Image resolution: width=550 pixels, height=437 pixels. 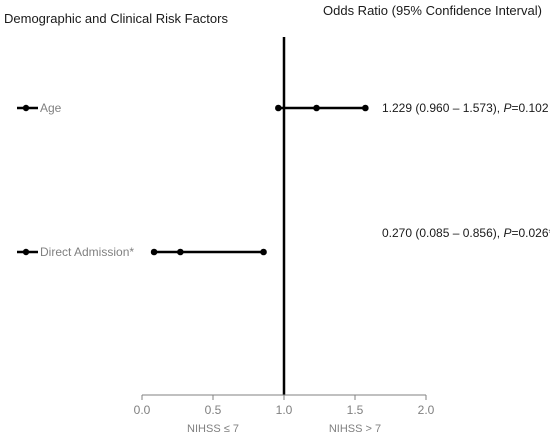 I want to click on result-text: 0.270 (0.085 – 0.856), P=0.026*, so click(x=466, y=233).